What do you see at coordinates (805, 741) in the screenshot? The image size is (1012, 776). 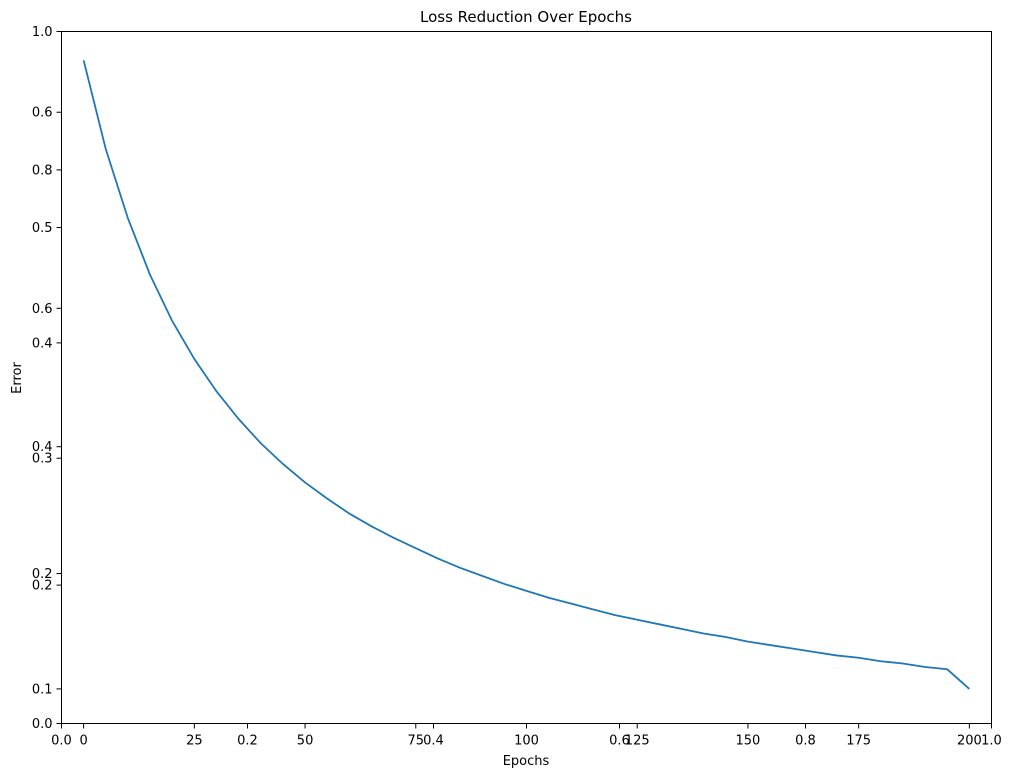 I see `overlay-x-tick-label: 0.8` at bounding box center [805, 741].